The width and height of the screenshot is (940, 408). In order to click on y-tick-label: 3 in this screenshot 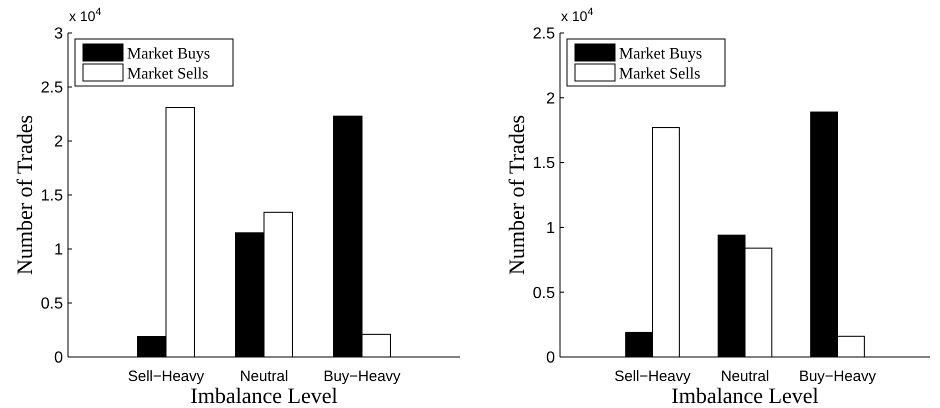, I will do `click(59, 34)`.